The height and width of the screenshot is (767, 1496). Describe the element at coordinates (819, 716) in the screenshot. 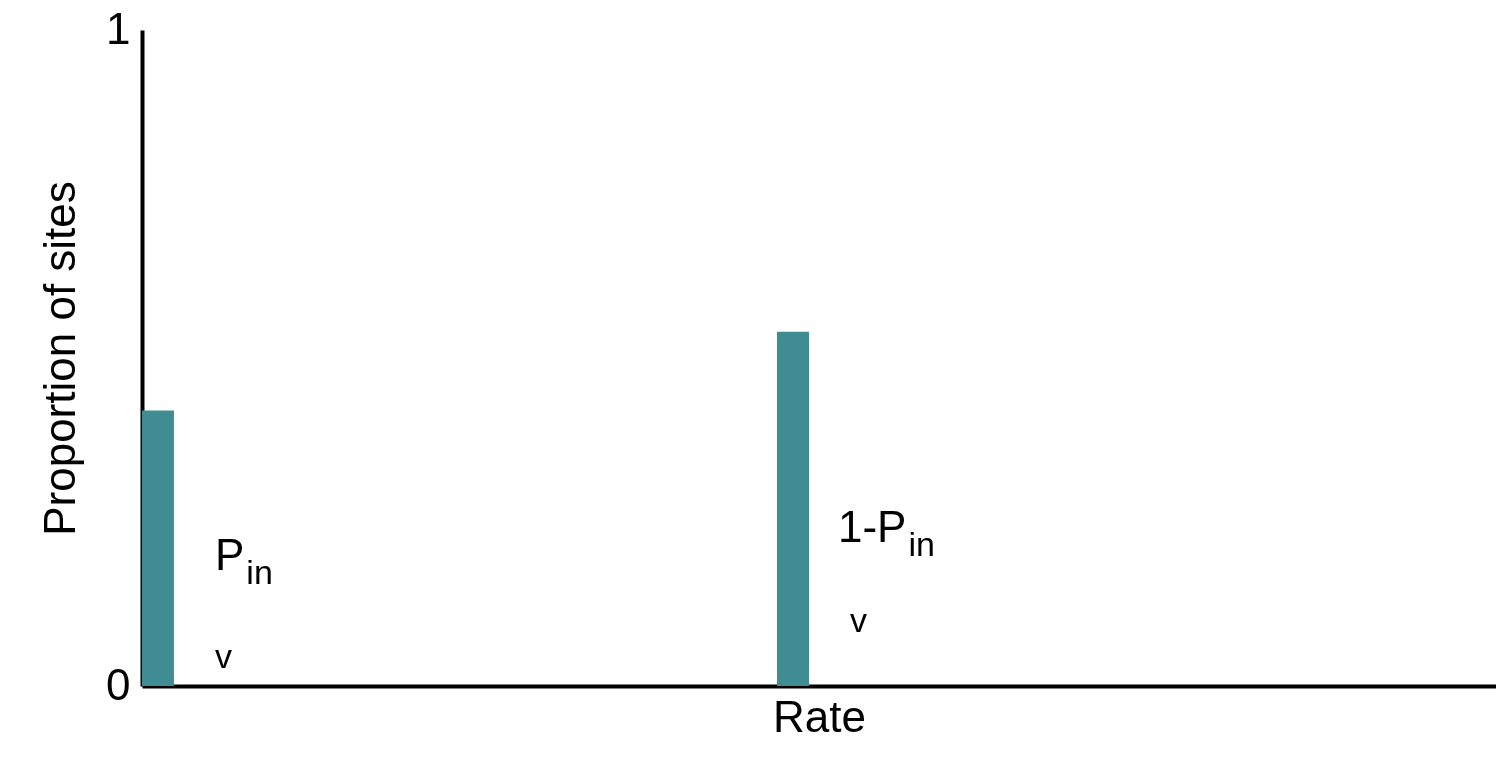

I see `x-axis-title: Rate` at that location.